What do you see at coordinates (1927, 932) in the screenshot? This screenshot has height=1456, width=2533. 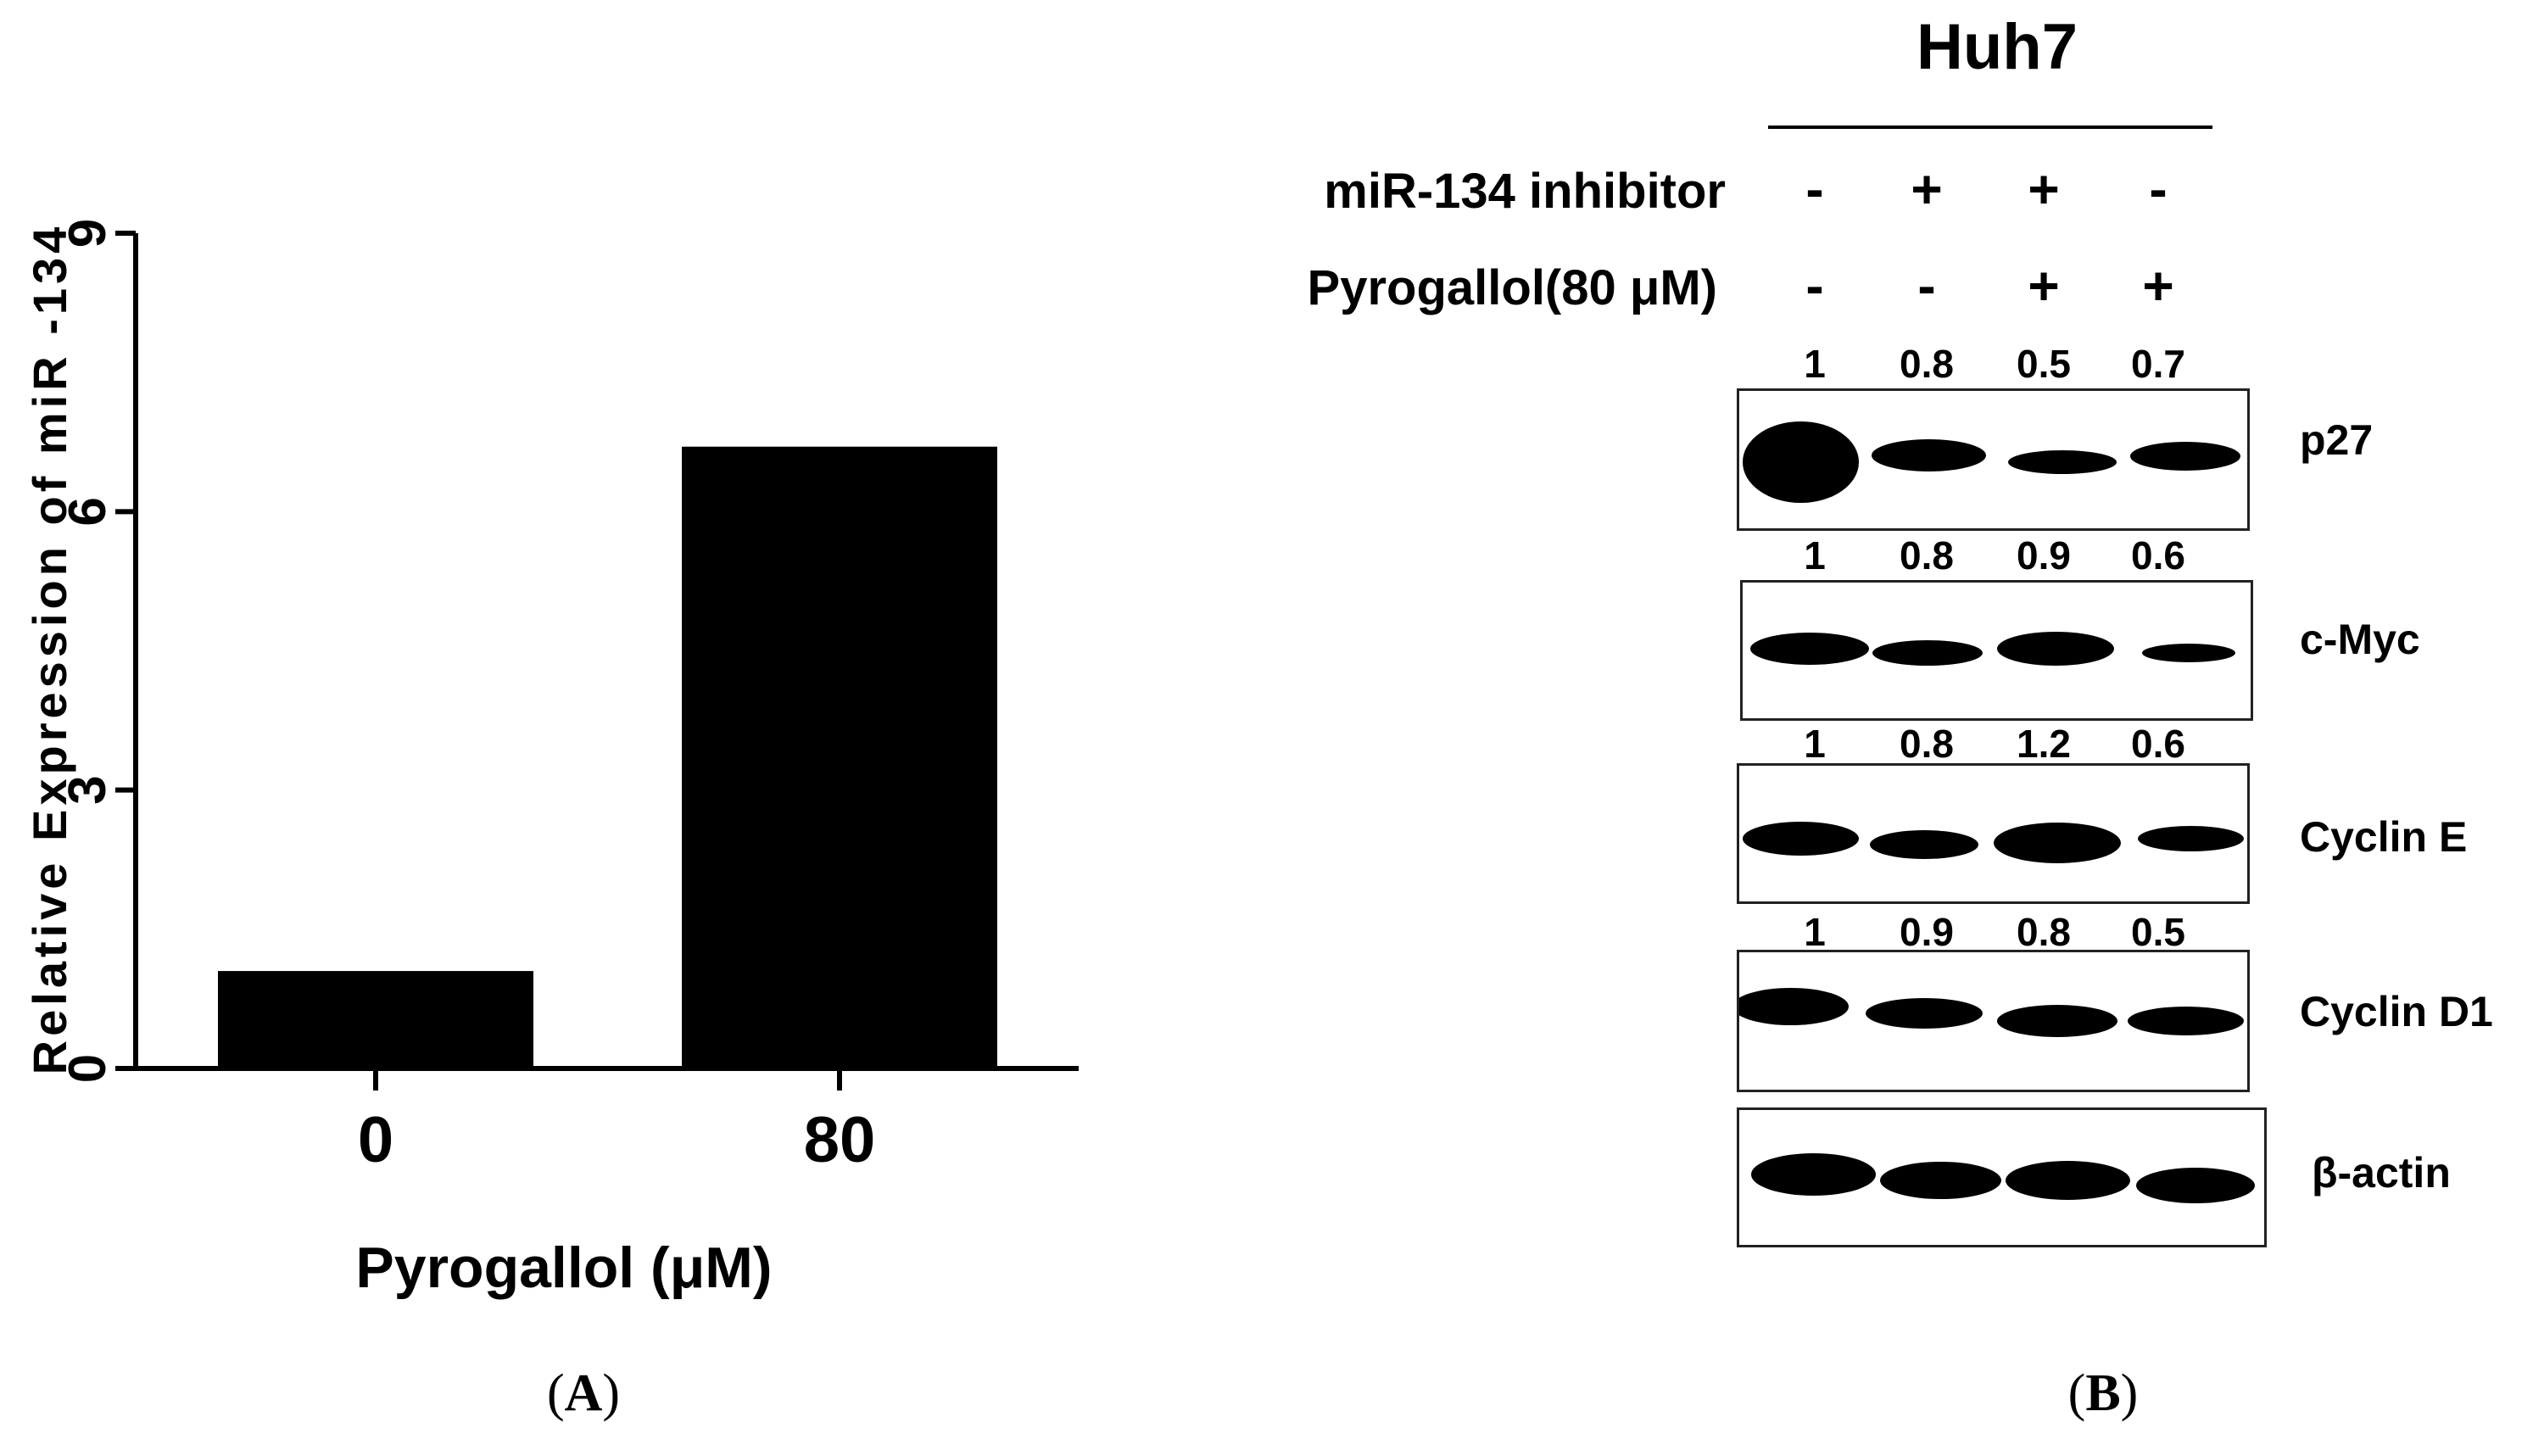 I see `quant-cyclin-d1-lane-2: 0.9` at bounding box center [1927, 932].